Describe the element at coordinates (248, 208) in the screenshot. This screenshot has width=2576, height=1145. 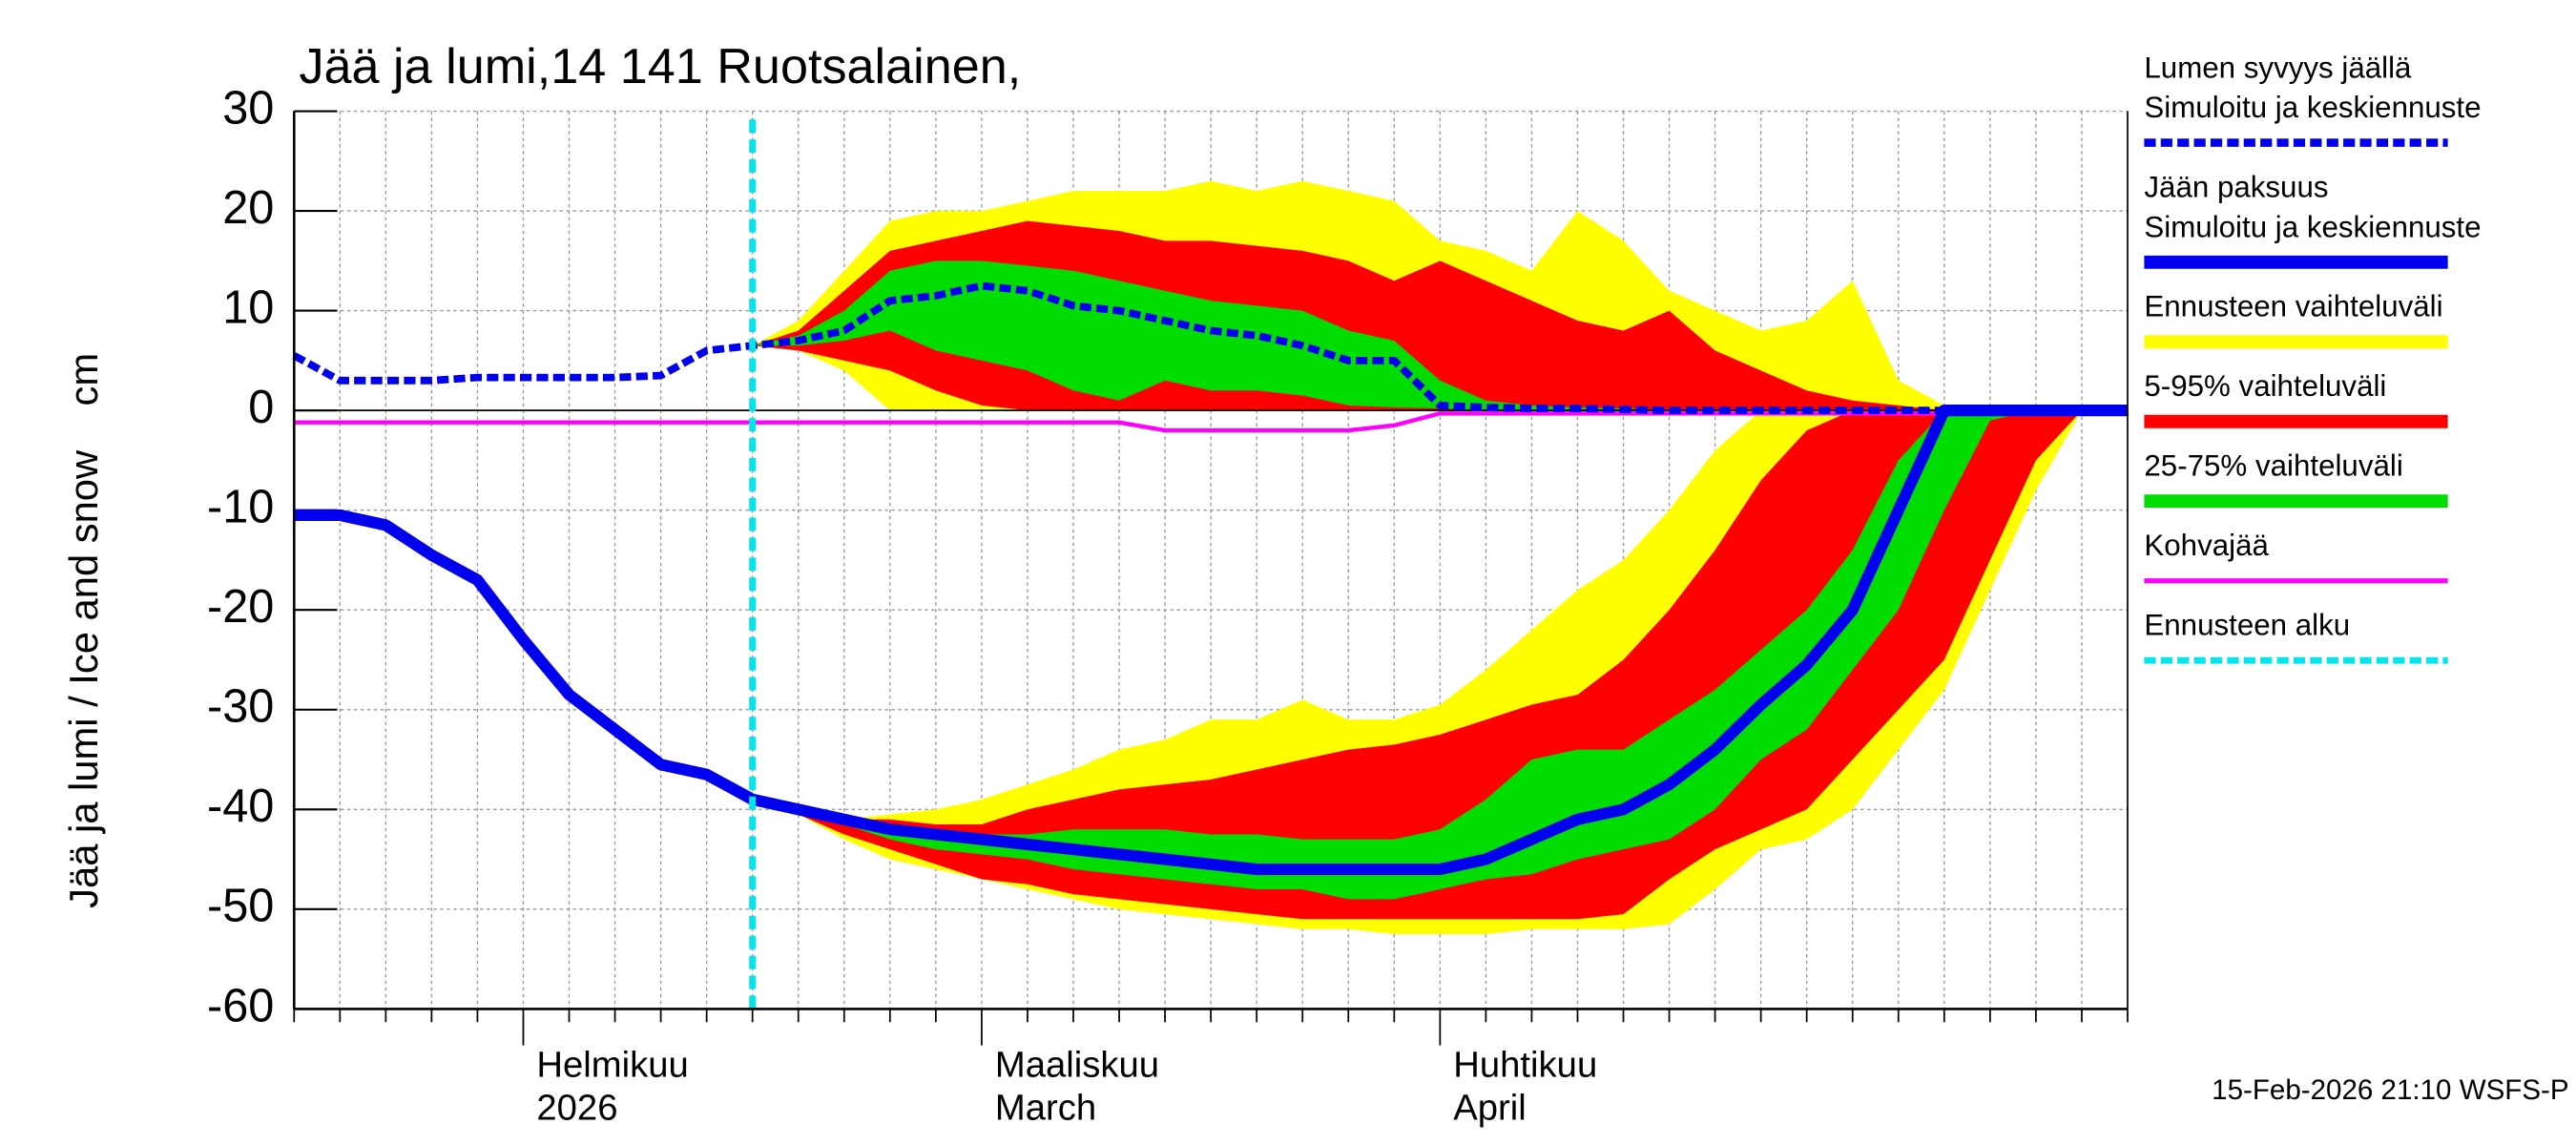
I see `y-tick-label: 20` at that location.